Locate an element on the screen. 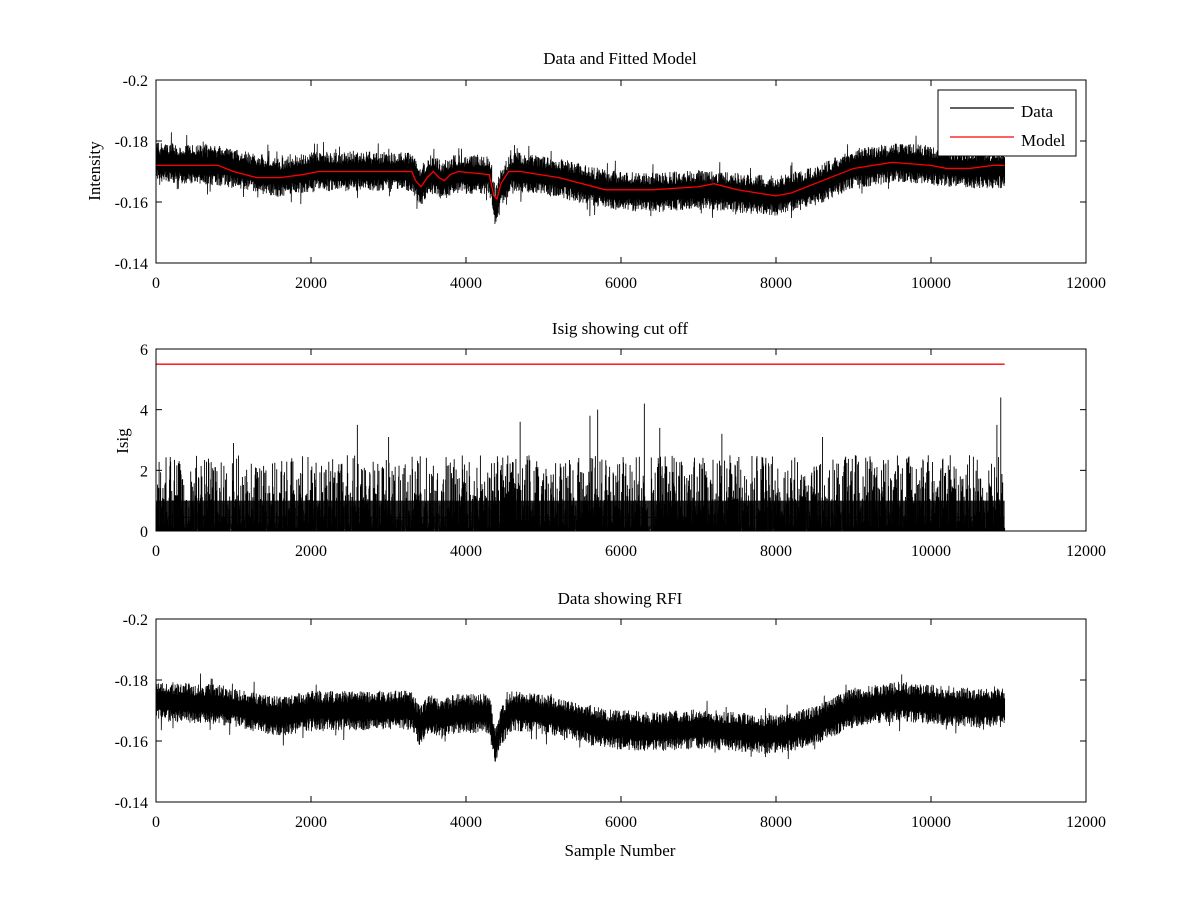 This screenshot has height=900, width=1200. panel-1-series is located at coordinates (580, 178).